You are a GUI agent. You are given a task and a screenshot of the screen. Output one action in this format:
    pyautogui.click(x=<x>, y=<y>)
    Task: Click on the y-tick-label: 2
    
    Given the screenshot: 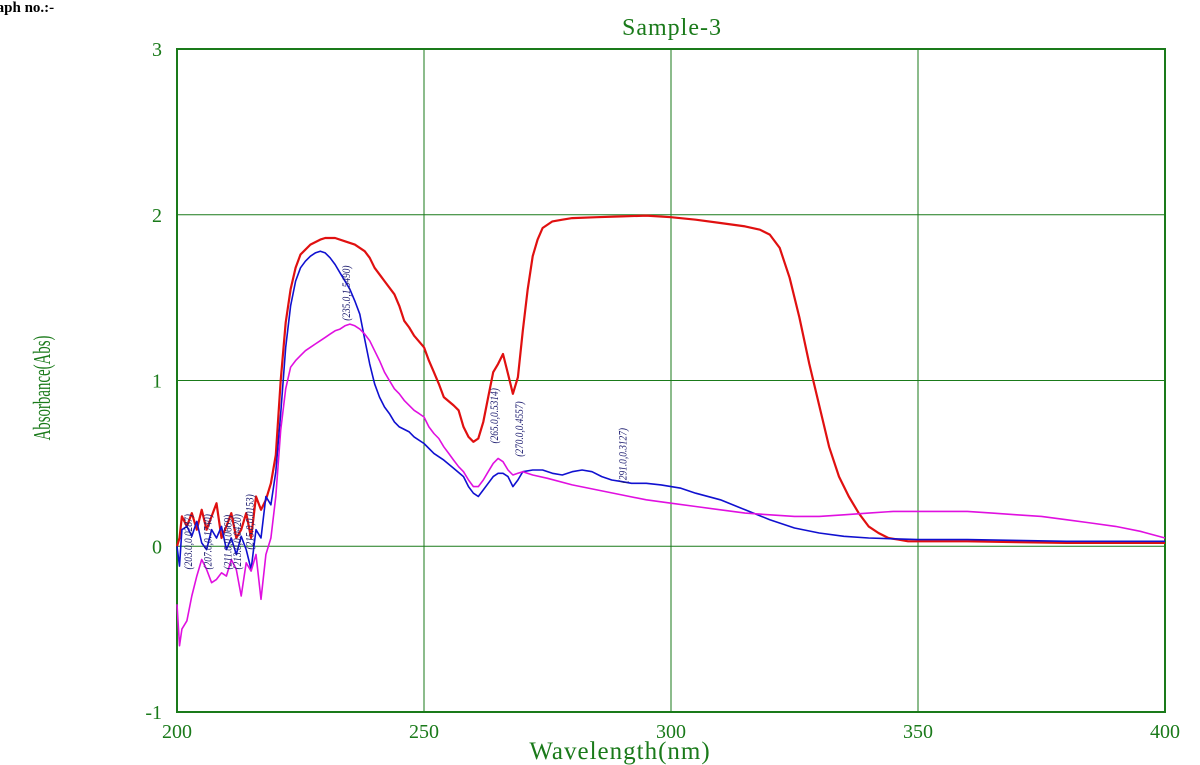 What is the action you would take?
    pyautogui.click(x=157, y=216)
    